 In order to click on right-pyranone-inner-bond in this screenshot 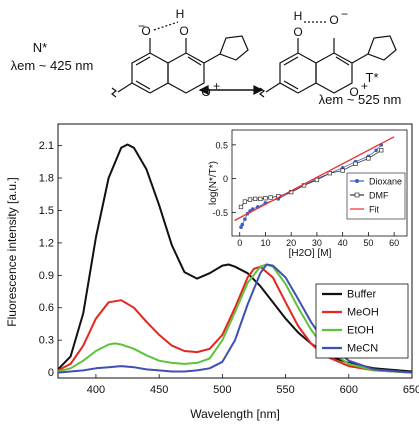, I will do `click(342, 61)`.